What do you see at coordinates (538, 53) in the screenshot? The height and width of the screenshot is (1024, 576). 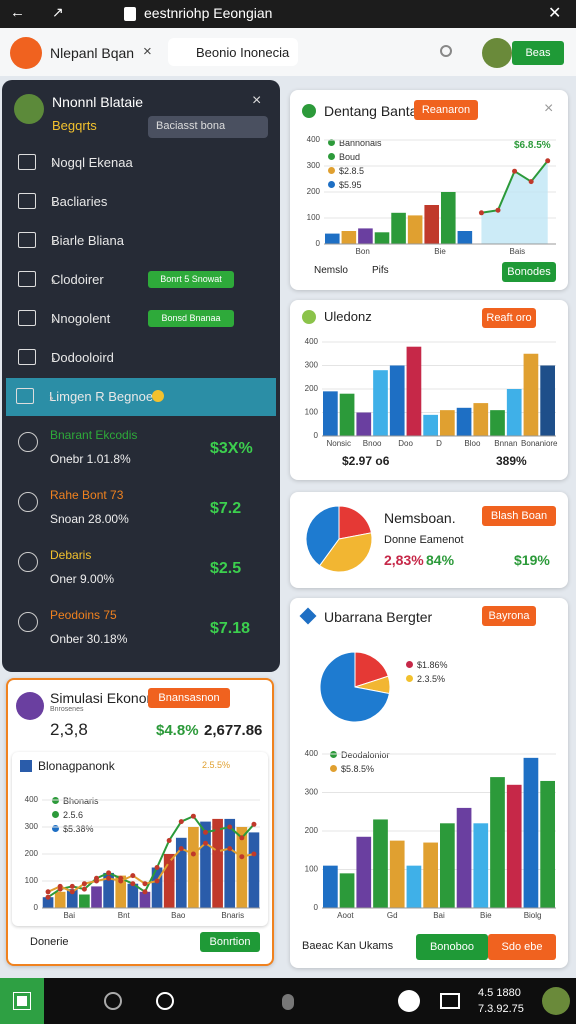 I see `button: Beas` at bounding box center [538, 53].